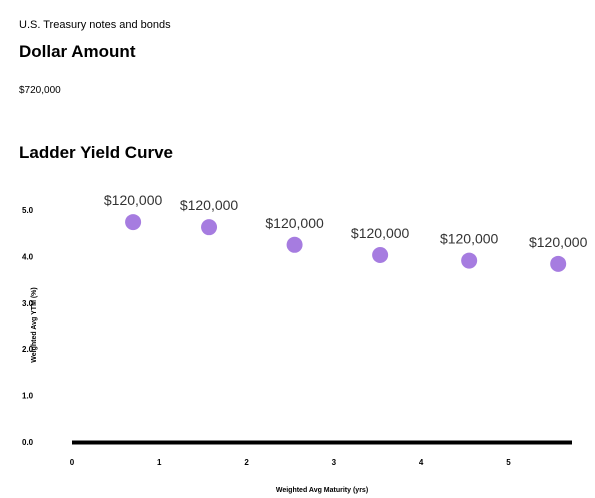  I want to click on x-tick-label: 5, so click(508, 462).